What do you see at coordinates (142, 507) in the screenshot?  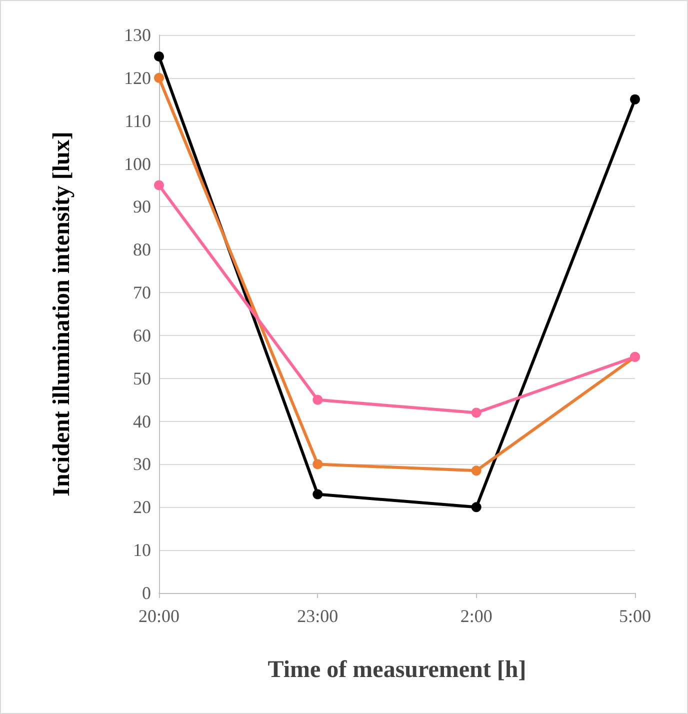 I see `y-tick-label: 20` at bounding box center [142, 507].